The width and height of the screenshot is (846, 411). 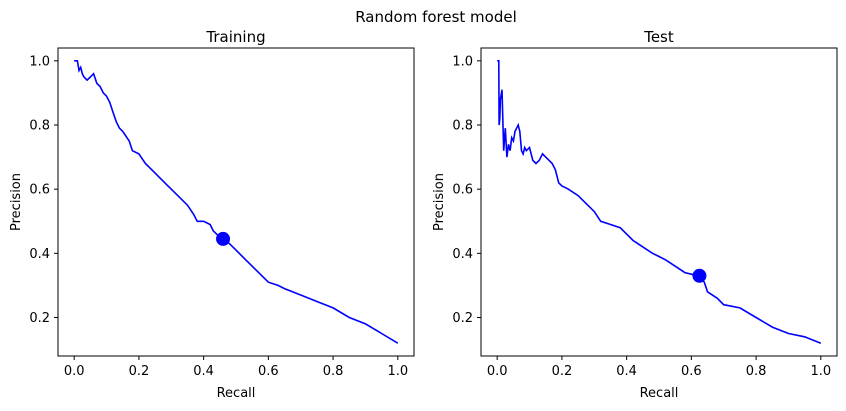 What do you see at coordinates (462, 254) in the screenshot?
I see `test-y-tick-label: 0.4` at bounding box center [462, 254].